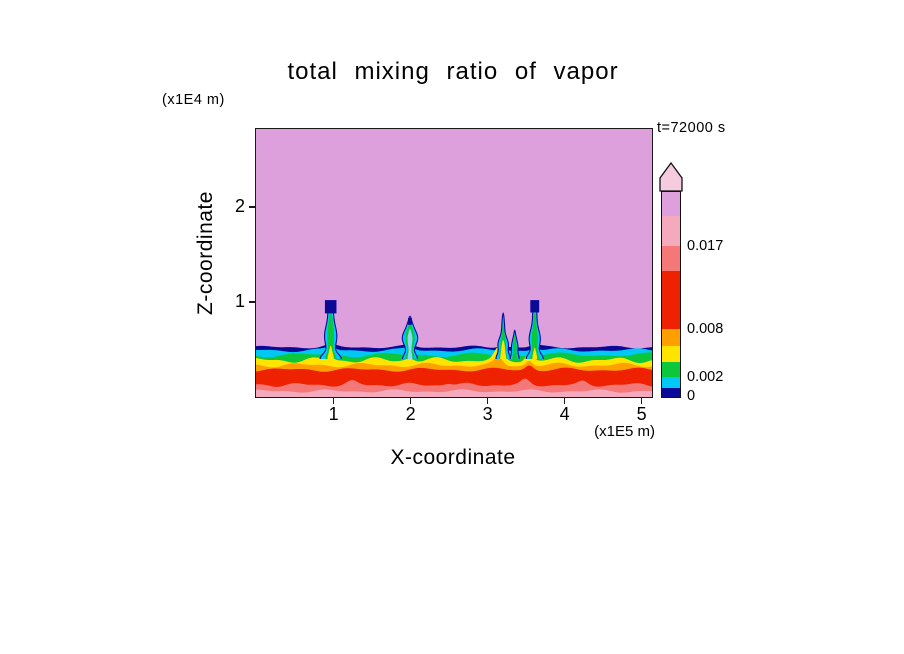 Image resolution: width=904 pixels, height=654 pixels. What do you see at coordinates (564, 414) in the screenshot?
I see `x-tick-label: 4` at bounding box center [564, 414].